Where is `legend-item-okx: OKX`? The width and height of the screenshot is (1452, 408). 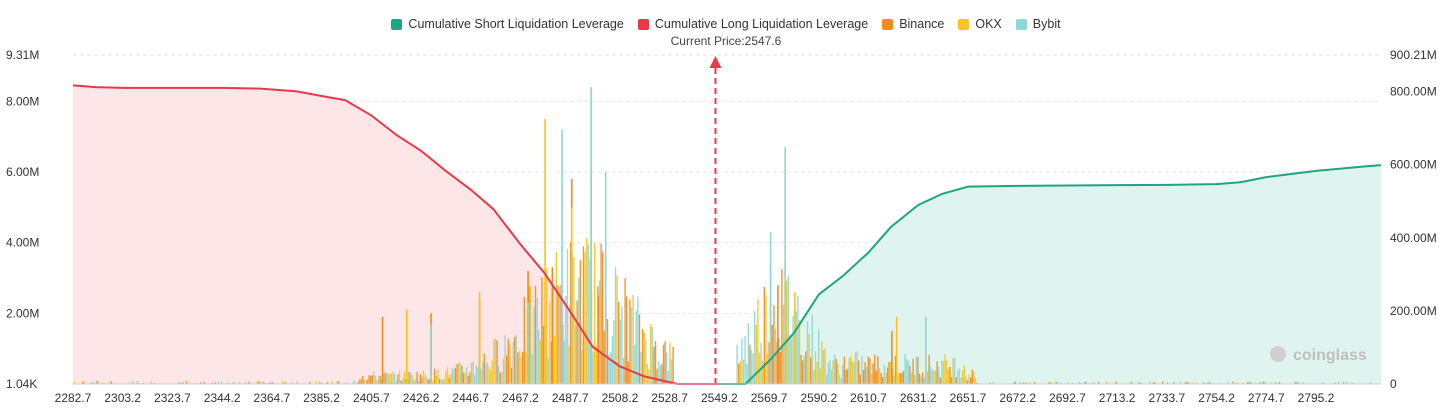
legend-item-okx: OKX is located at coordinates (980, 24).